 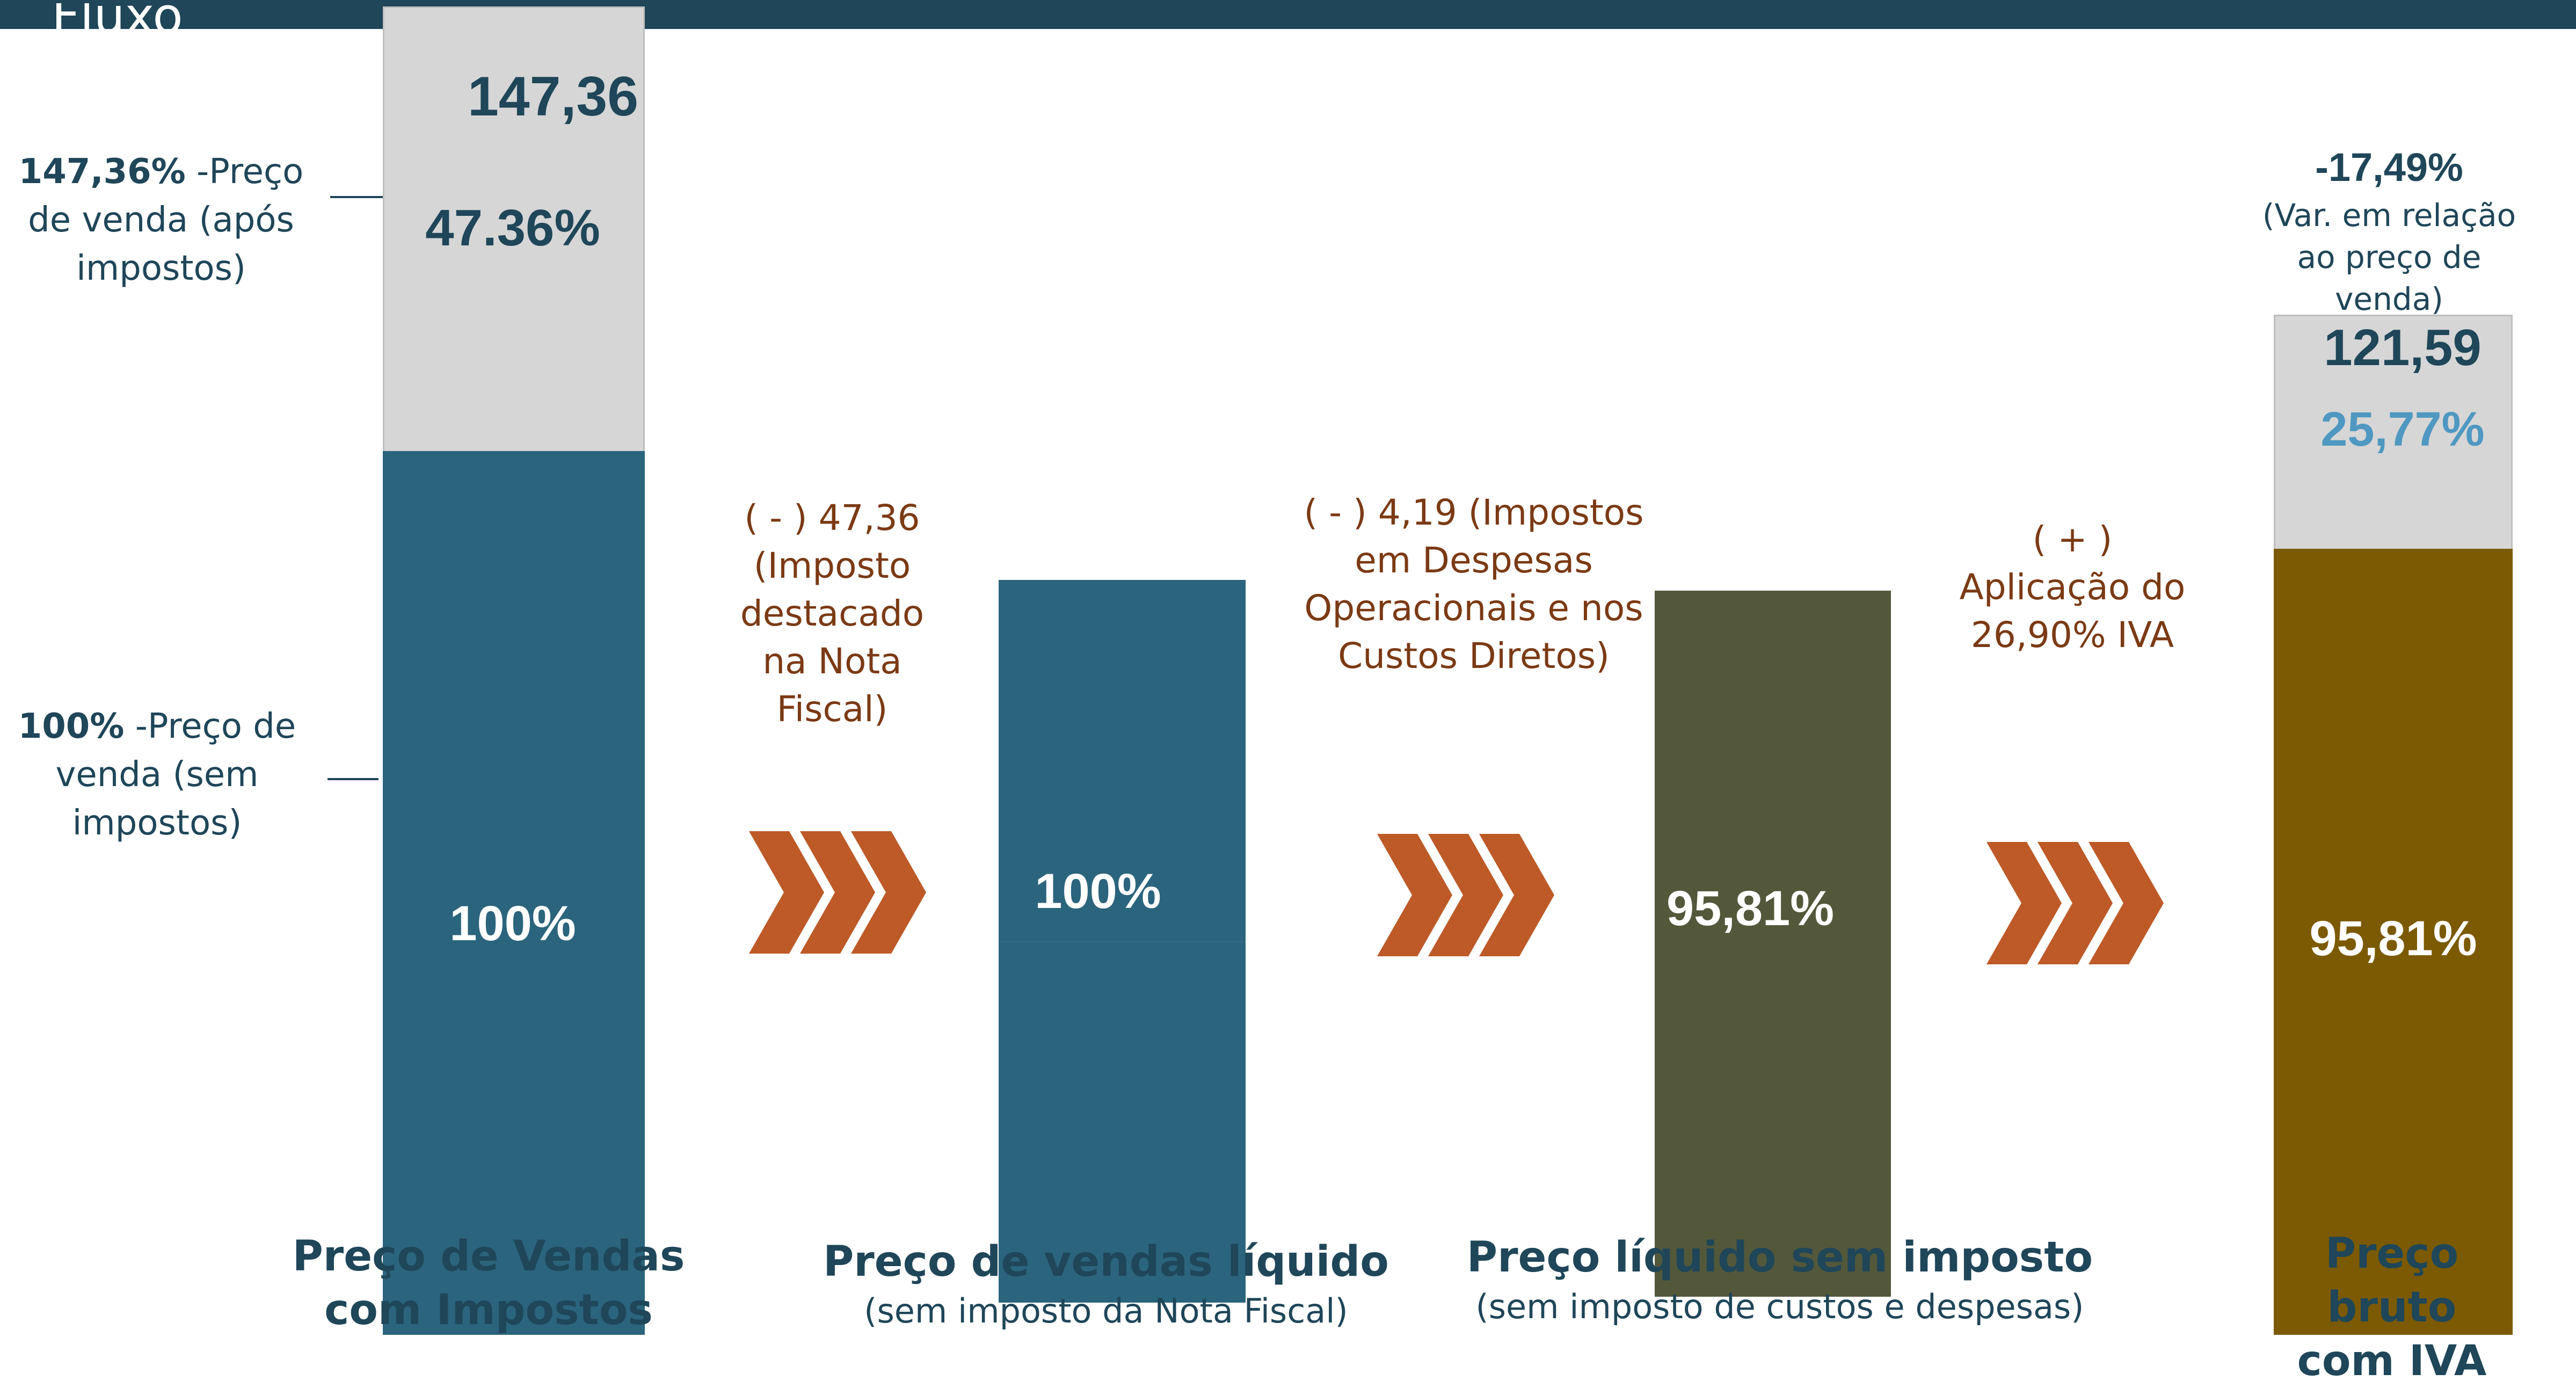 I want to click on category-label-4: Preço bruto com IVA, so click(x=2392, y=1307).